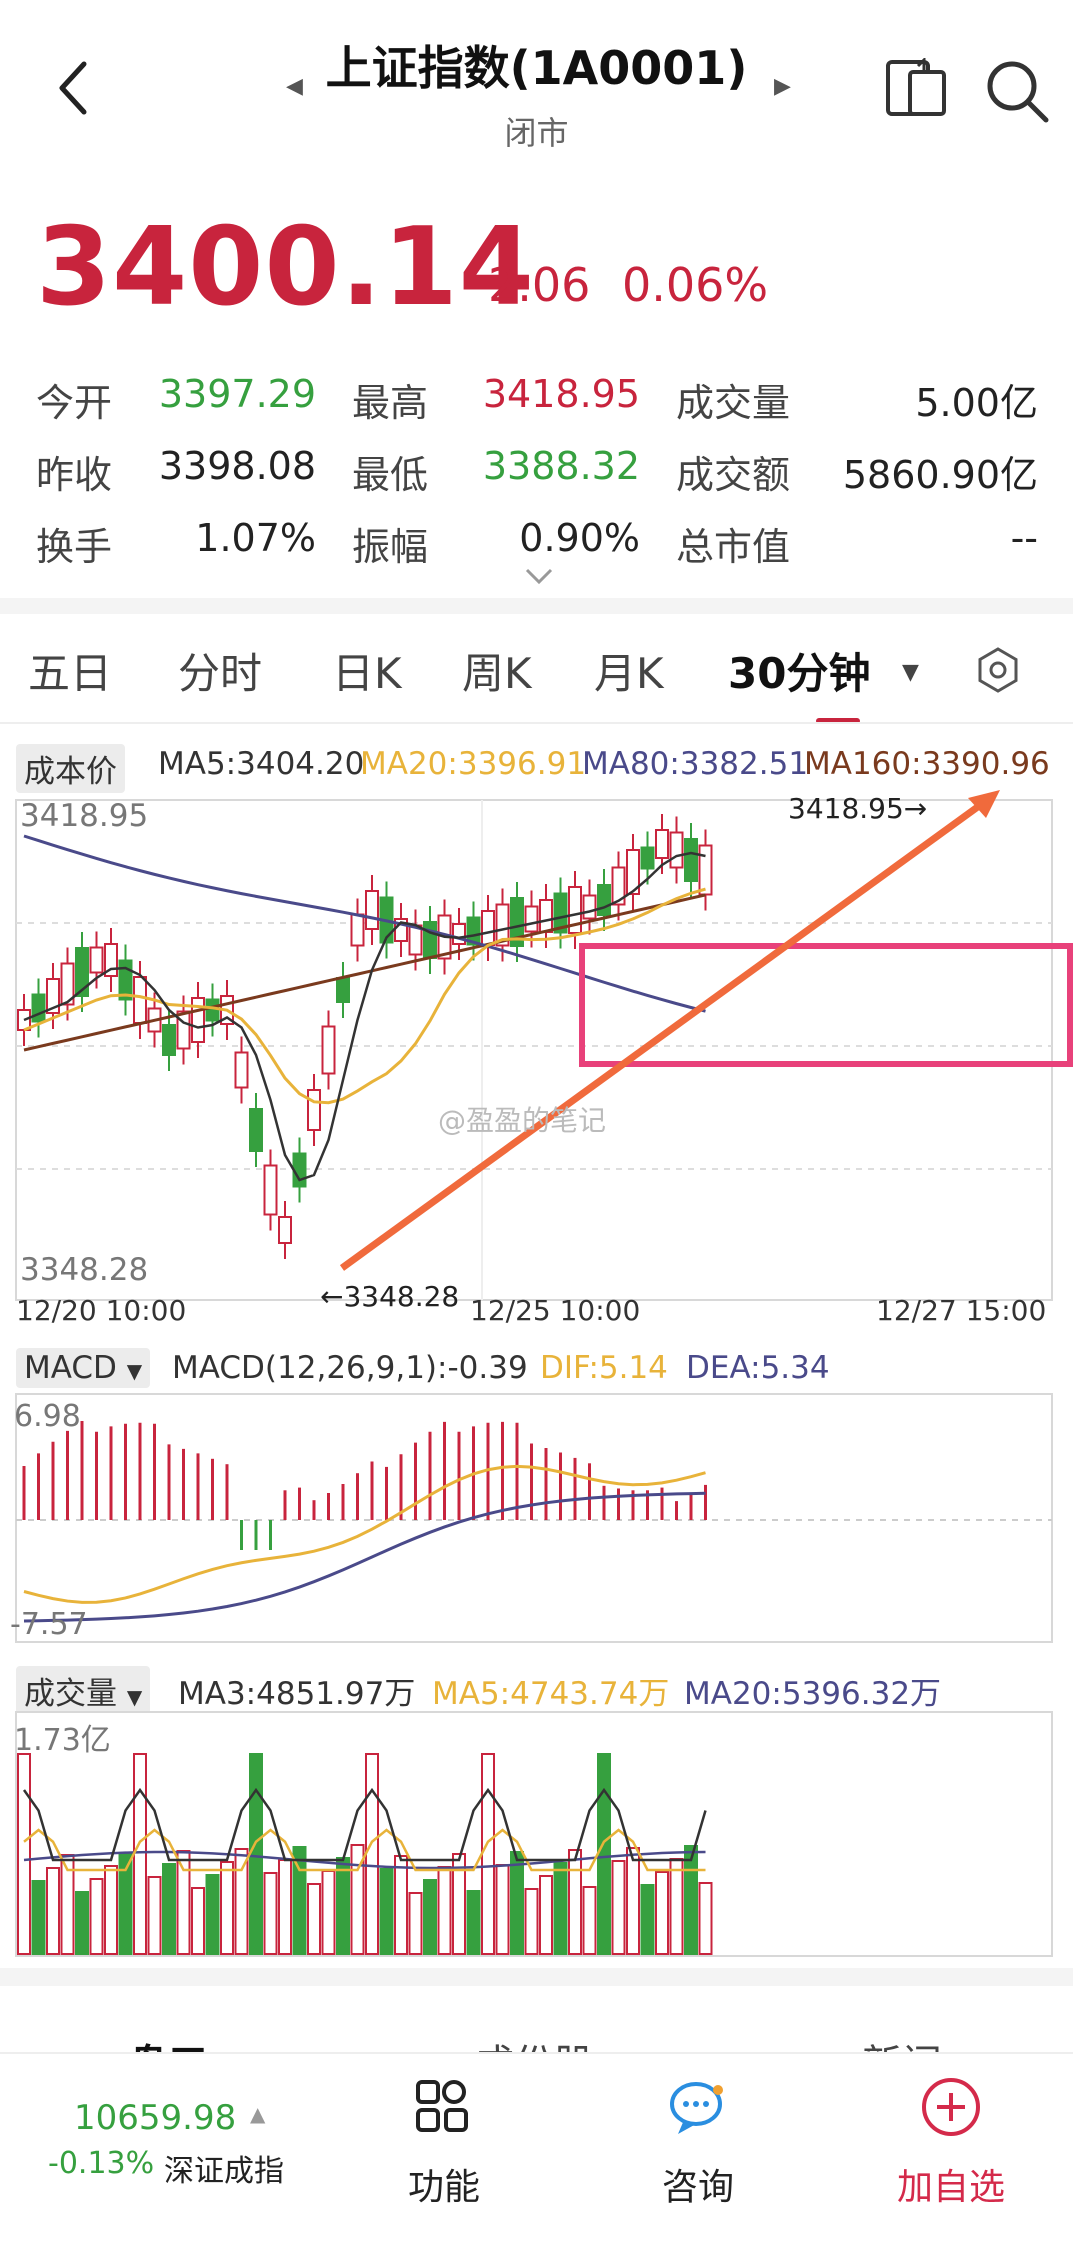  I want to click on stat-value-volume: 5.00亿, so click(976, 403).